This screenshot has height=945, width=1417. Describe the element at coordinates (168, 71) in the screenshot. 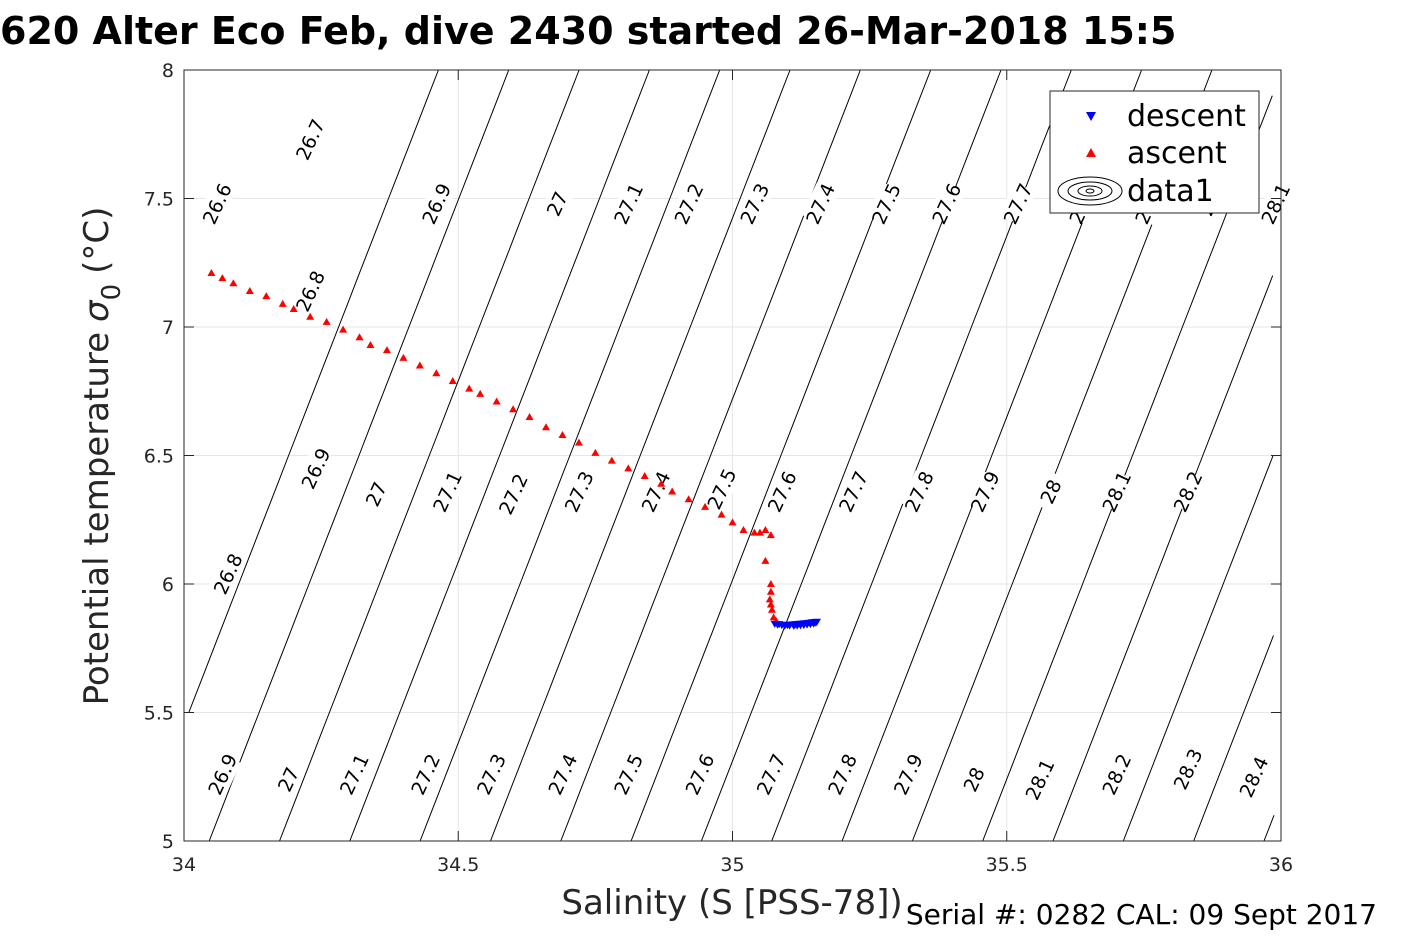

I see `y-tick-label: 8` at that location.